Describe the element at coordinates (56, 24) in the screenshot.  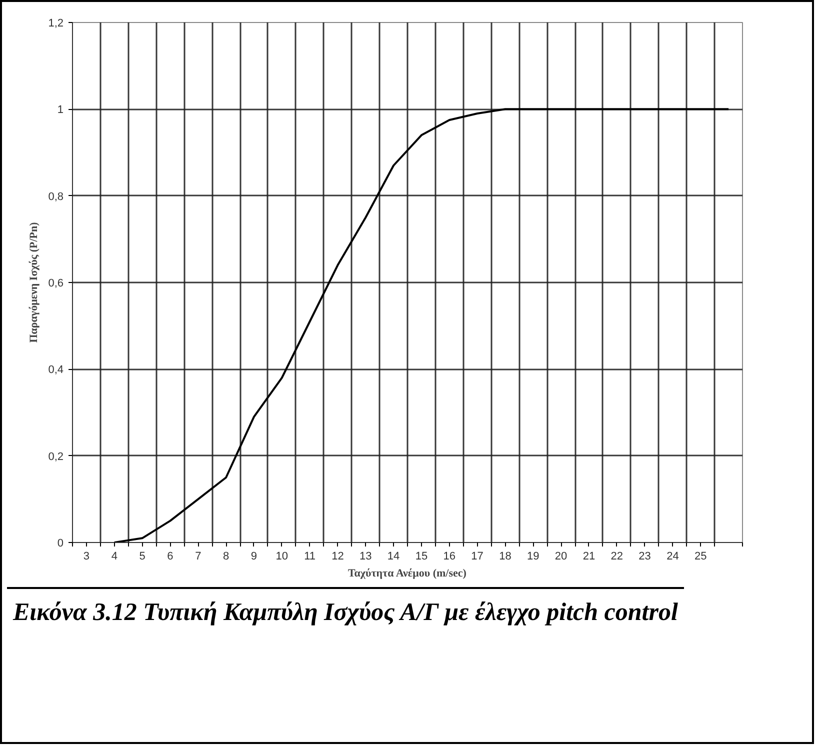
I see `y-tick-label: 1,2` at that location.